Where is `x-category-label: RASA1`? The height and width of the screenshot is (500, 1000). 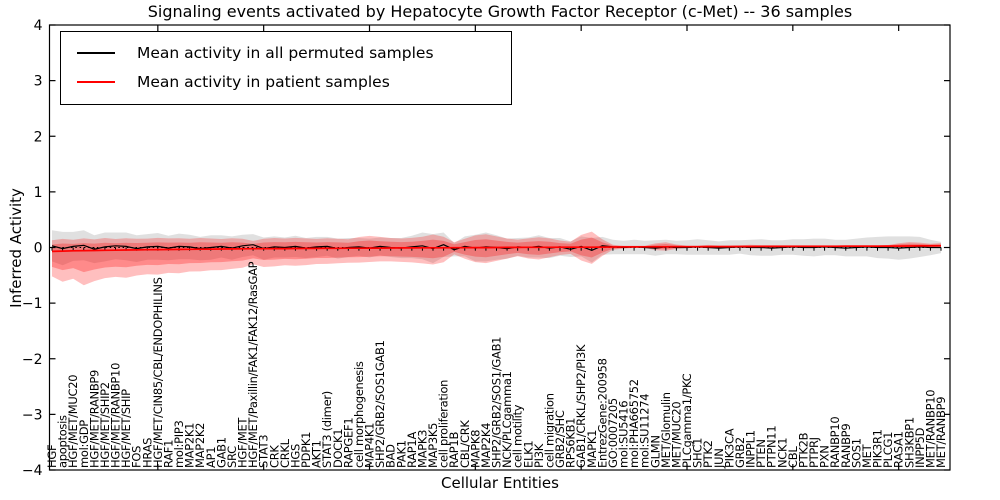
x-category-label: RASA1 is located at coordinates (899, 449).